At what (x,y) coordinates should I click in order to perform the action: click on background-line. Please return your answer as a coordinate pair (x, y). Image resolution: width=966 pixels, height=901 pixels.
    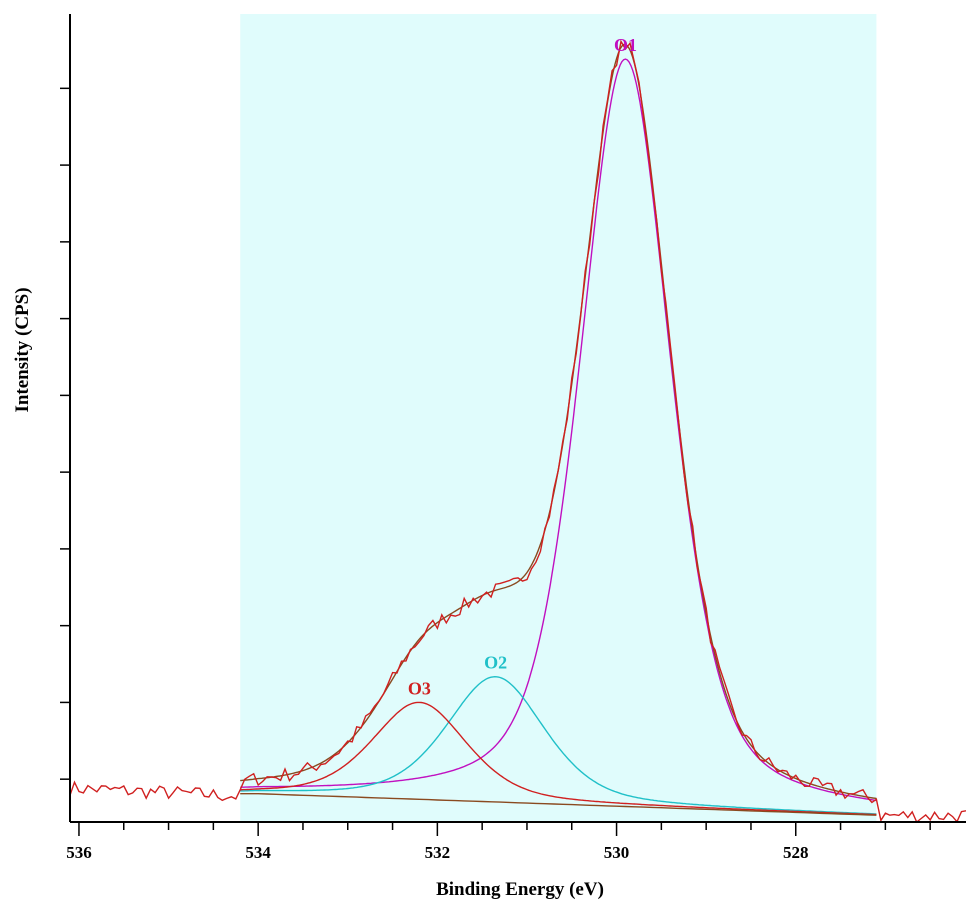
    Looking at the image, I should click on (558, 804).